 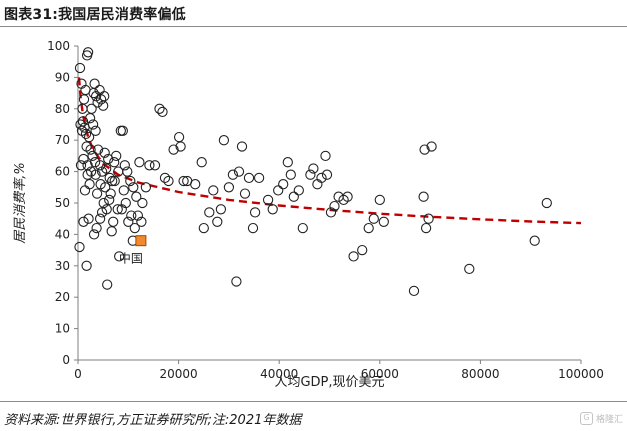 I want to click on title-bar: 图表31:我国居民消费率偏低, so click(x=313, y=13).